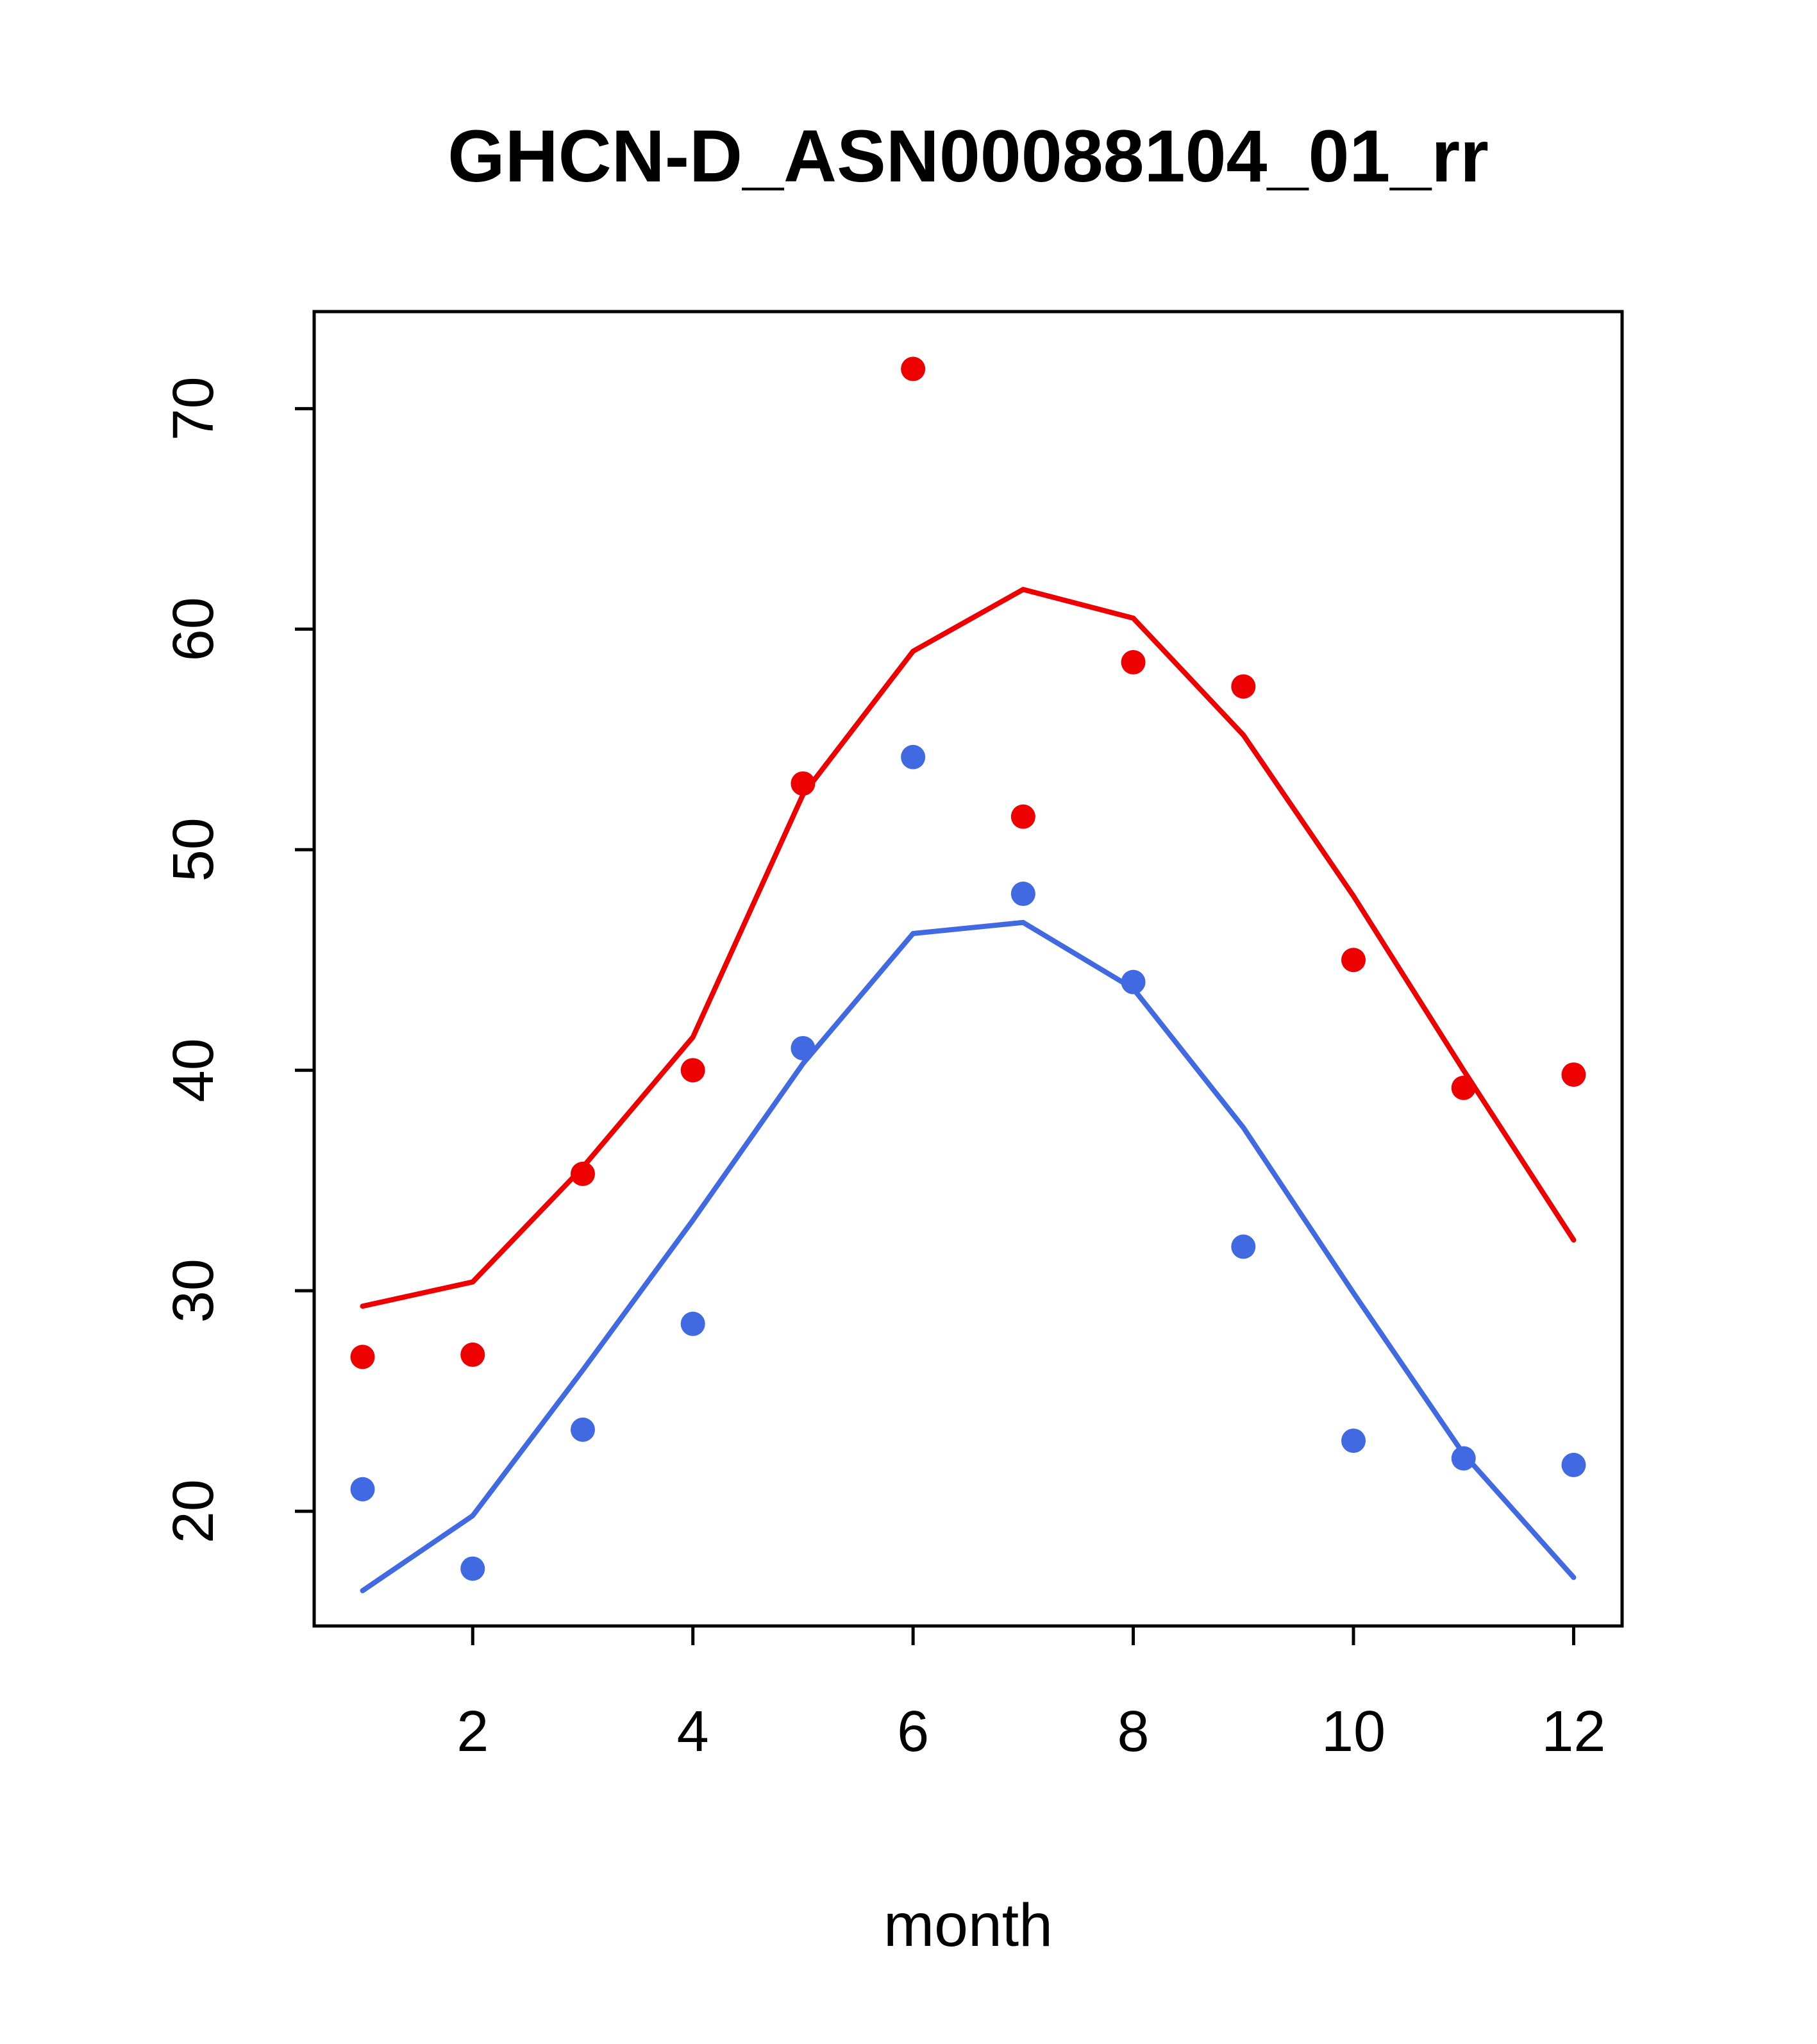  I want to click on x-tick-label: 8, so click(1134, 1732).